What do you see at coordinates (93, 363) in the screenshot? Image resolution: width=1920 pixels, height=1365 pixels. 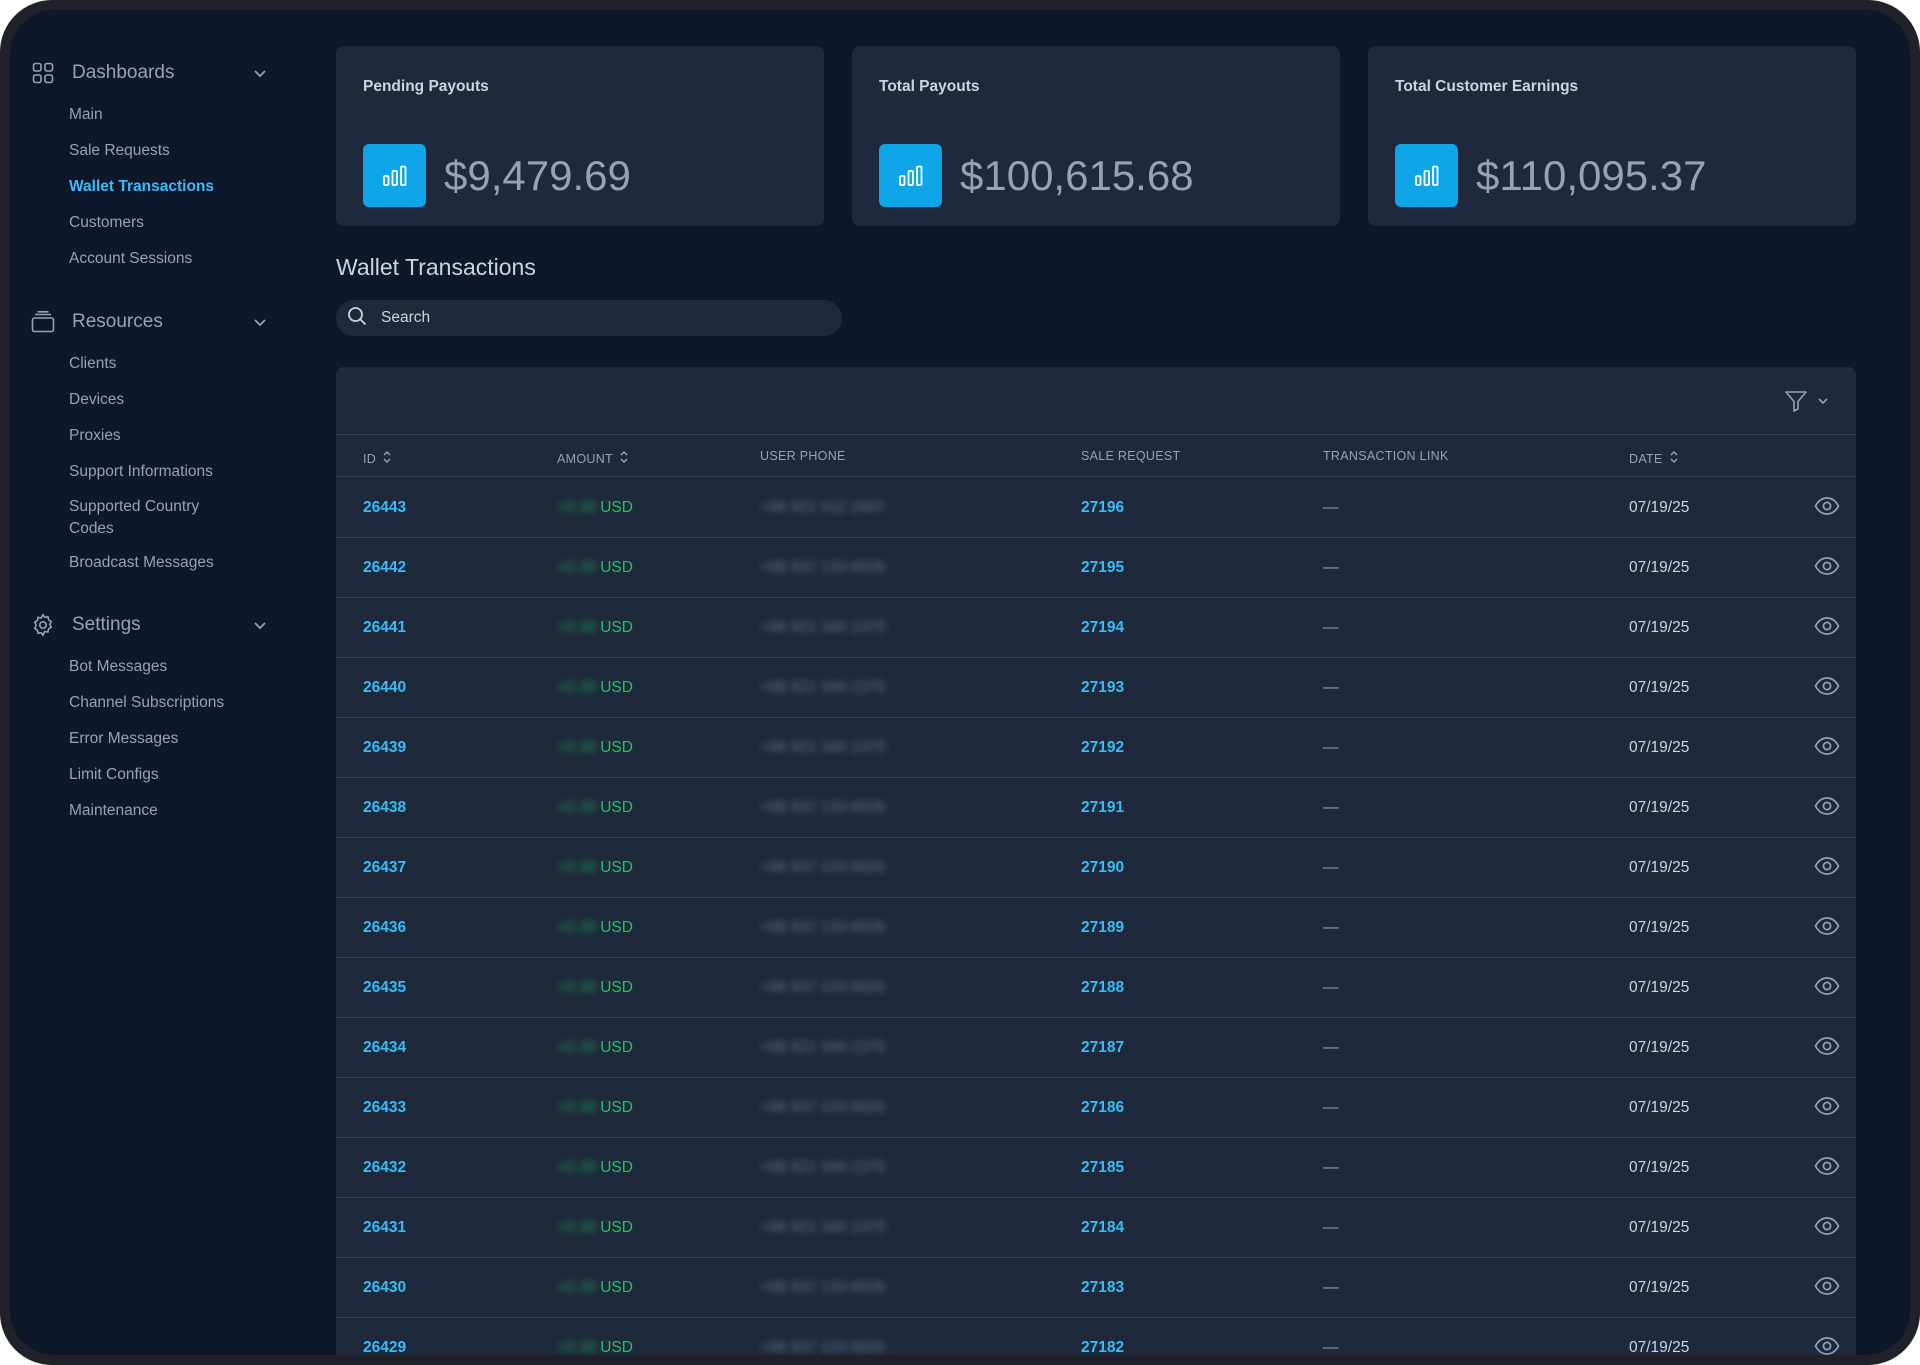 I see `sidebar-item-clients: Clients` at bounding box center [93, 363].